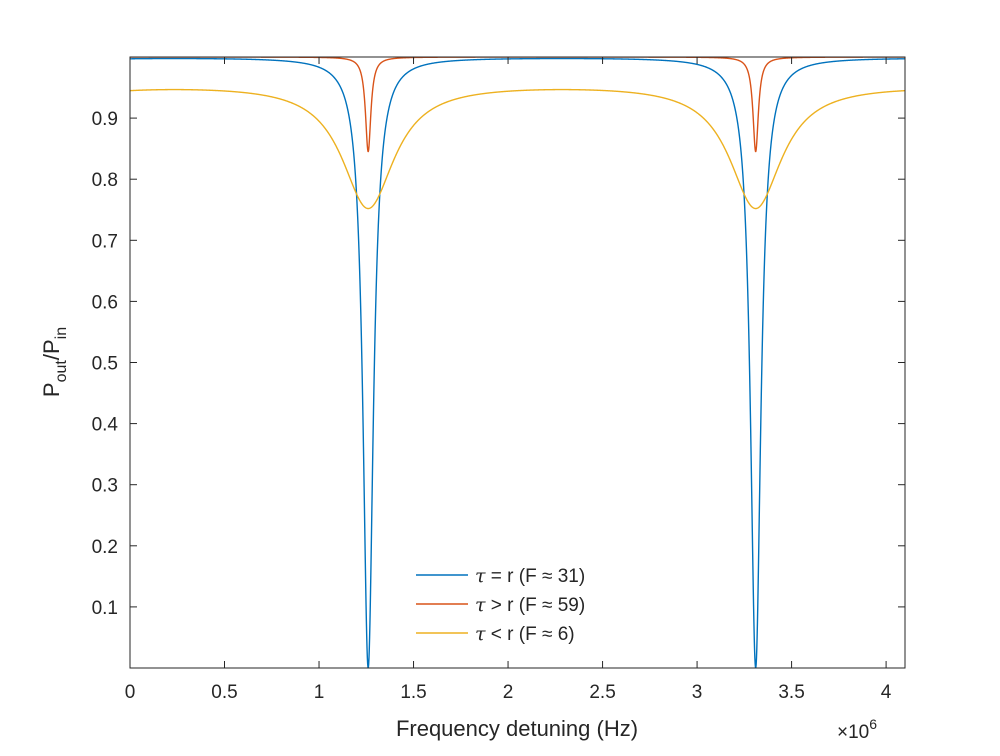 The width and height of the screenshot is (1000, 756). I want to click on y-tick-label: 0.4, so click(105, 425).